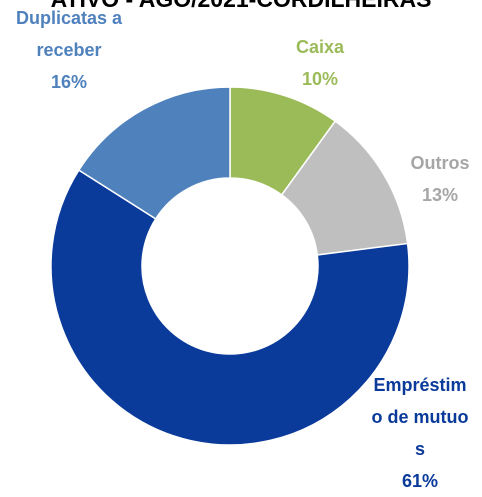  I want to click on slice-label: Duplicatas a receber 16%, so click(69, 50).